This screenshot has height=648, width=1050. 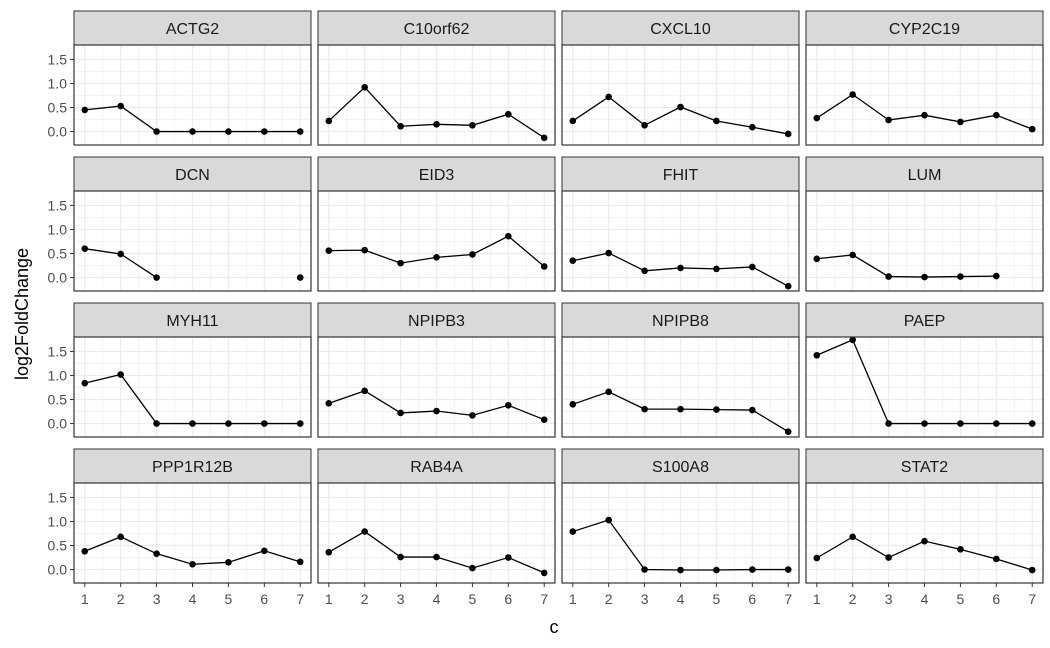 What do you see at coordinates (924, 527) in the screenshot?
I see `facet-panel: STAT2 1 2 3 4 5 6 7` at bounding box center [924, 527].